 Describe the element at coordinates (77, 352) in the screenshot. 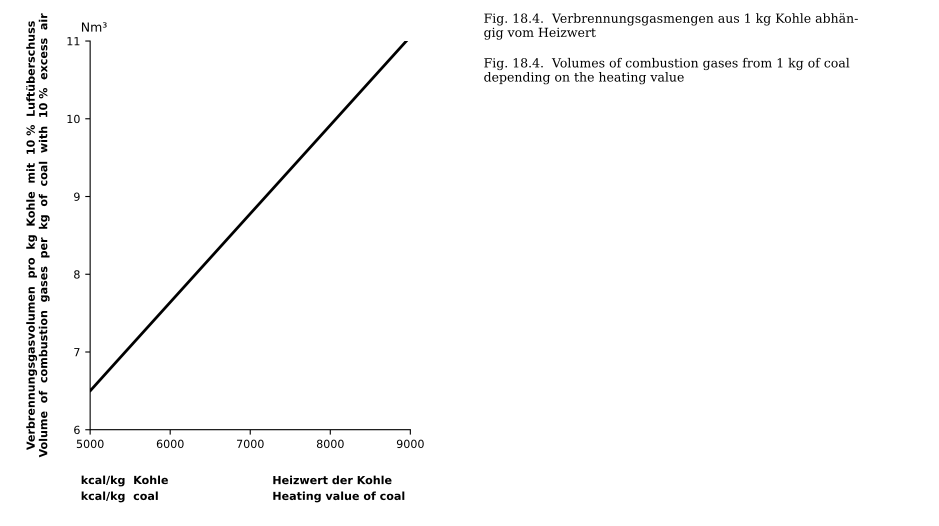

I see `y-tick-label: 7` at that location.